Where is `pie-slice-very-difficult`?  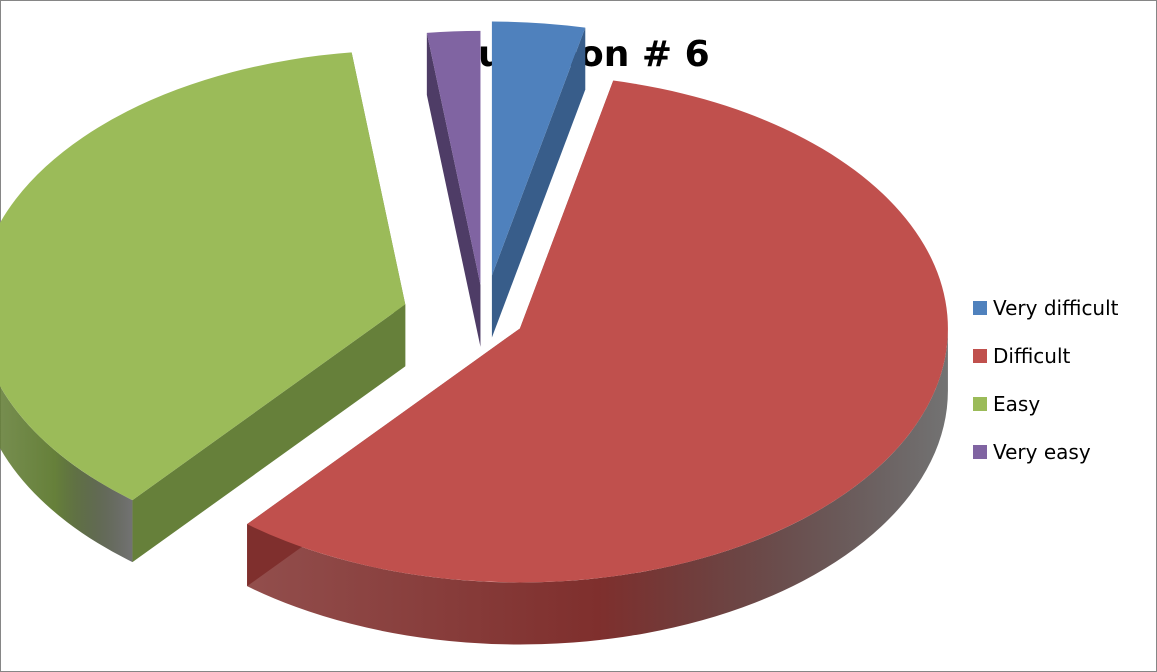 pie-slice-very-difficult is located at coordinates (538, 179).